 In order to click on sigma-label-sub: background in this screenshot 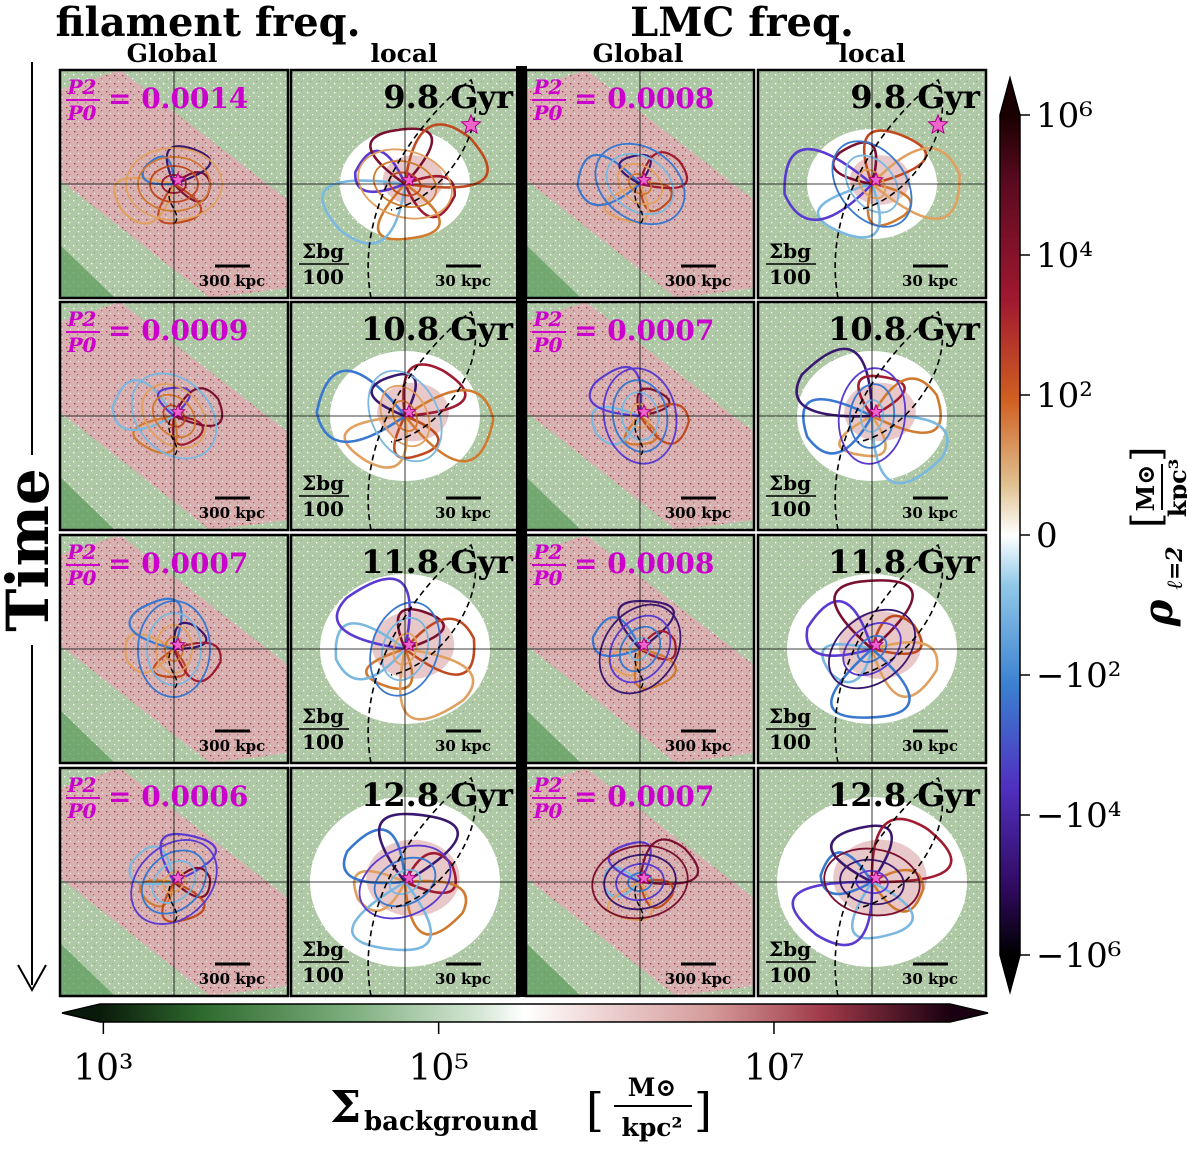, I will do `click(451, 1122)`.